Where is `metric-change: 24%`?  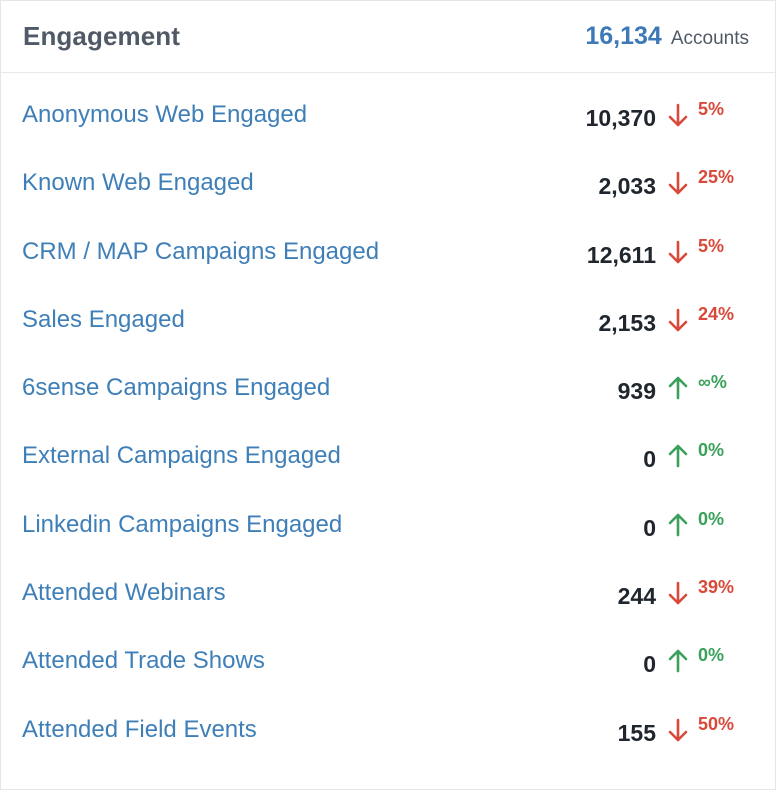 metric-change: 24% is located at coordinates (716, 313).